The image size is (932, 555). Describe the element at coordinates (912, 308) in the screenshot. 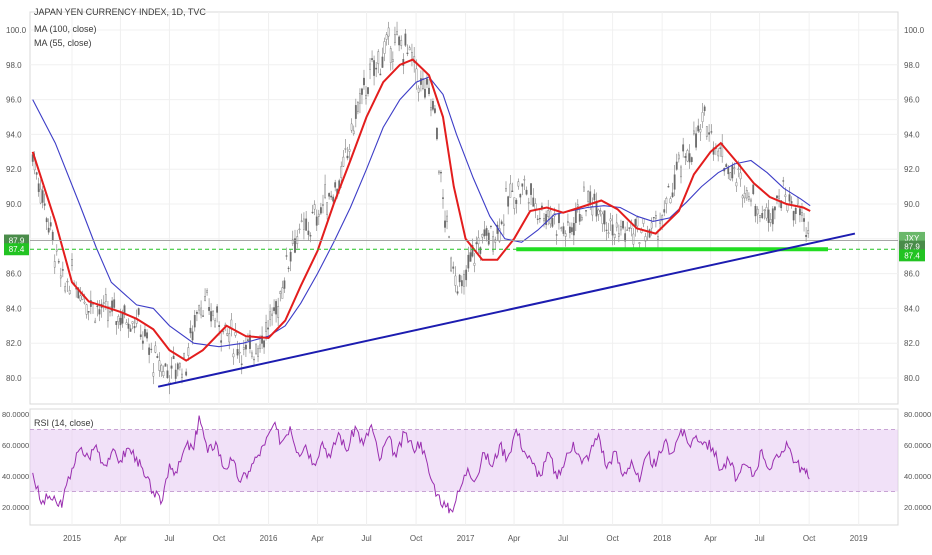

I see `y-tick-label-right: 84.0` at that location.